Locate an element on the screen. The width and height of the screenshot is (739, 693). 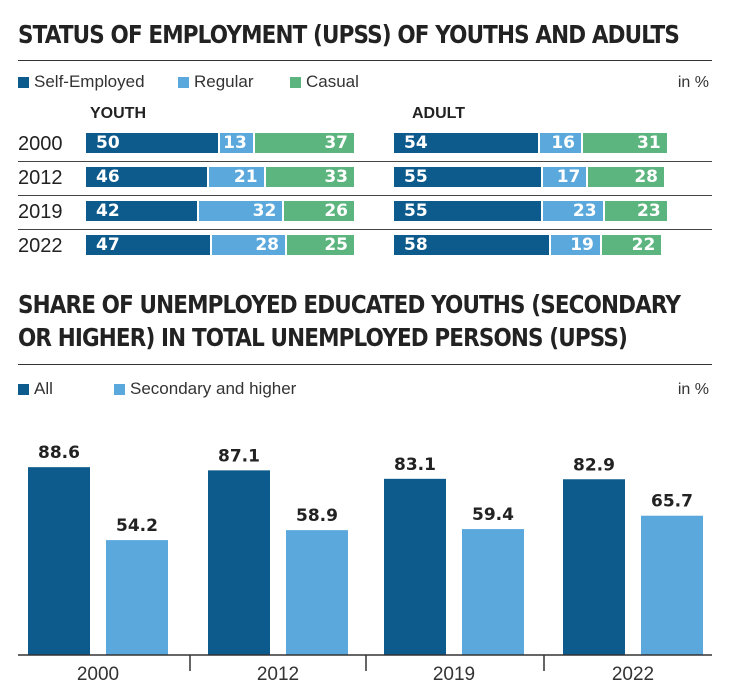
adult-bar-2012: 55 17 28 is located at coordinates (529, 177).